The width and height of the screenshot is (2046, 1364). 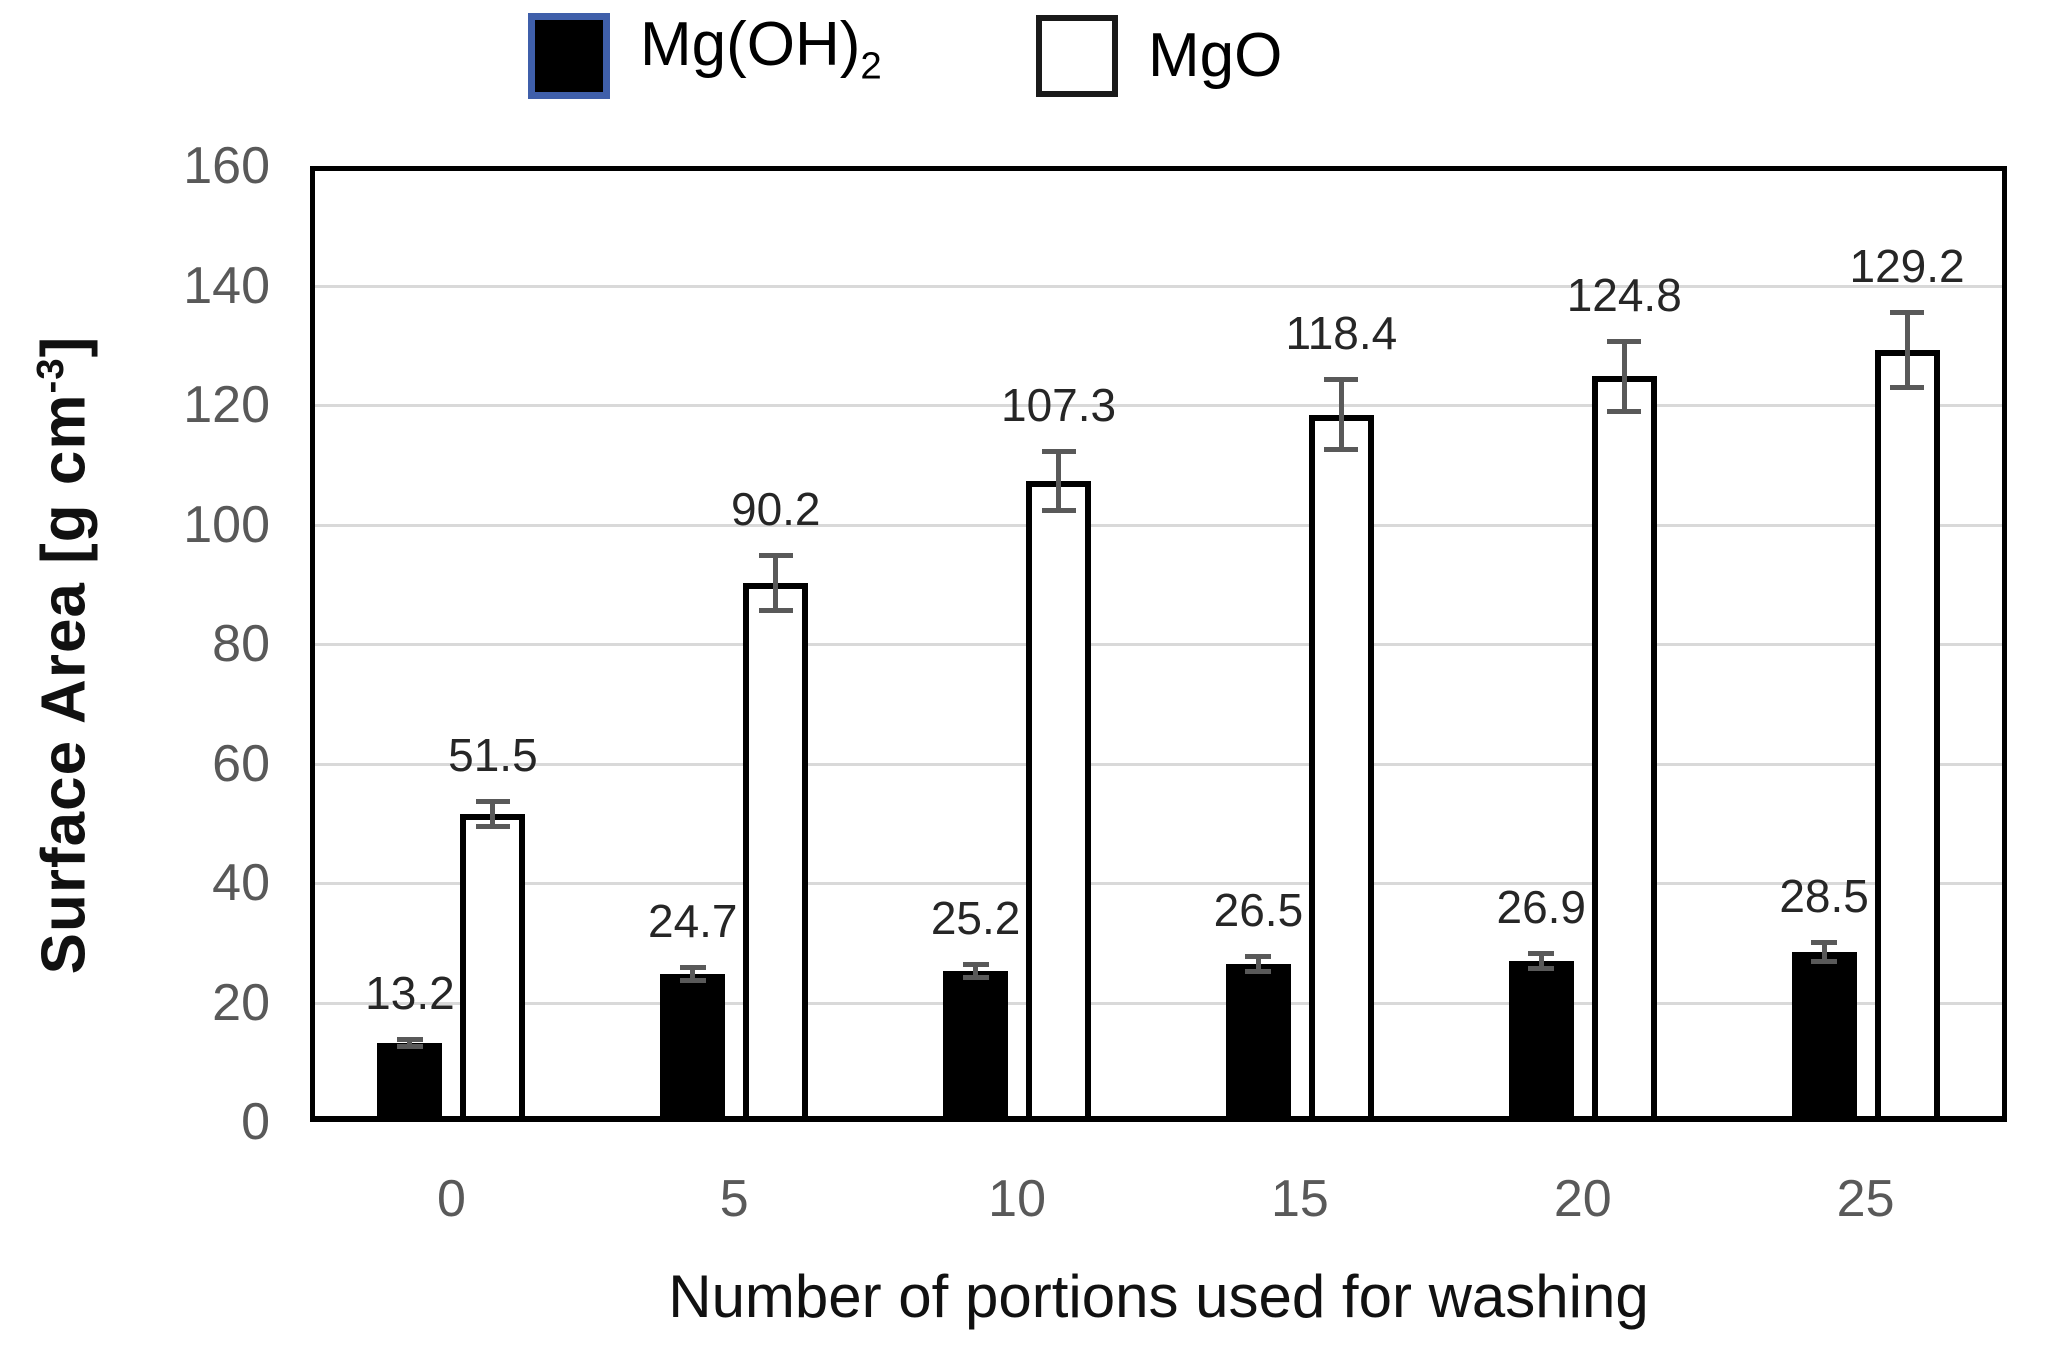 What do you see at coordinates (1907, 265) in the screenshot?
I see `data-label: 129.2` at bounding box center [1907, 265].